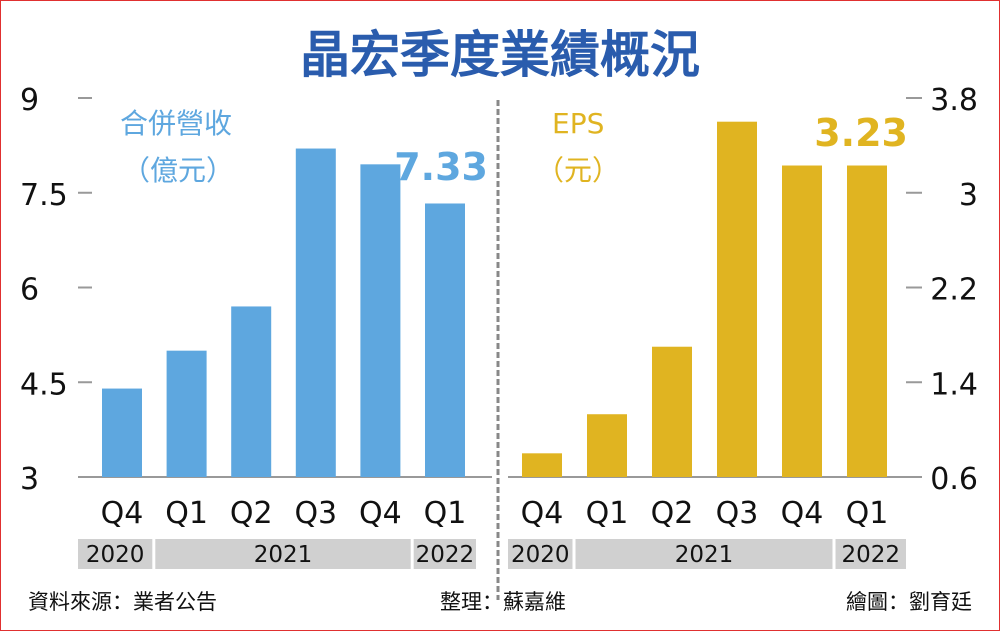 Image resolution: width=1000 pixels, height=631 pixels. What do you see at coordinates (500, 55) in the screenshot?
I see `chart-title: 晶宏季度業績概況` at bounding box center [500, 55].